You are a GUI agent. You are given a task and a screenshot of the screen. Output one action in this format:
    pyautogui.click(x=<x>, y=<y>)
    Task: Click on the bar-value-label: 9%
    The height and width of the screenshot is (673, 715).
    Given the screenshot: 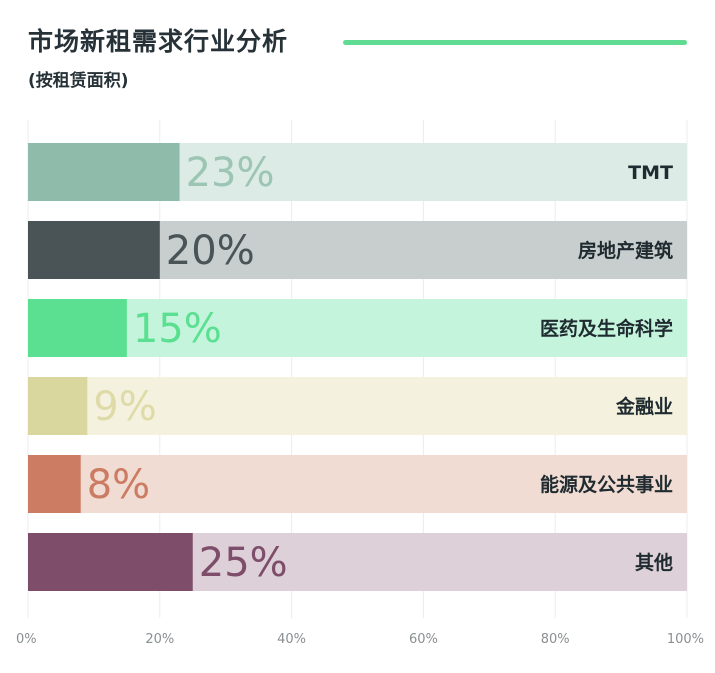 What is the action you would take?
    pyautogui.click(x=124, y=407)
    